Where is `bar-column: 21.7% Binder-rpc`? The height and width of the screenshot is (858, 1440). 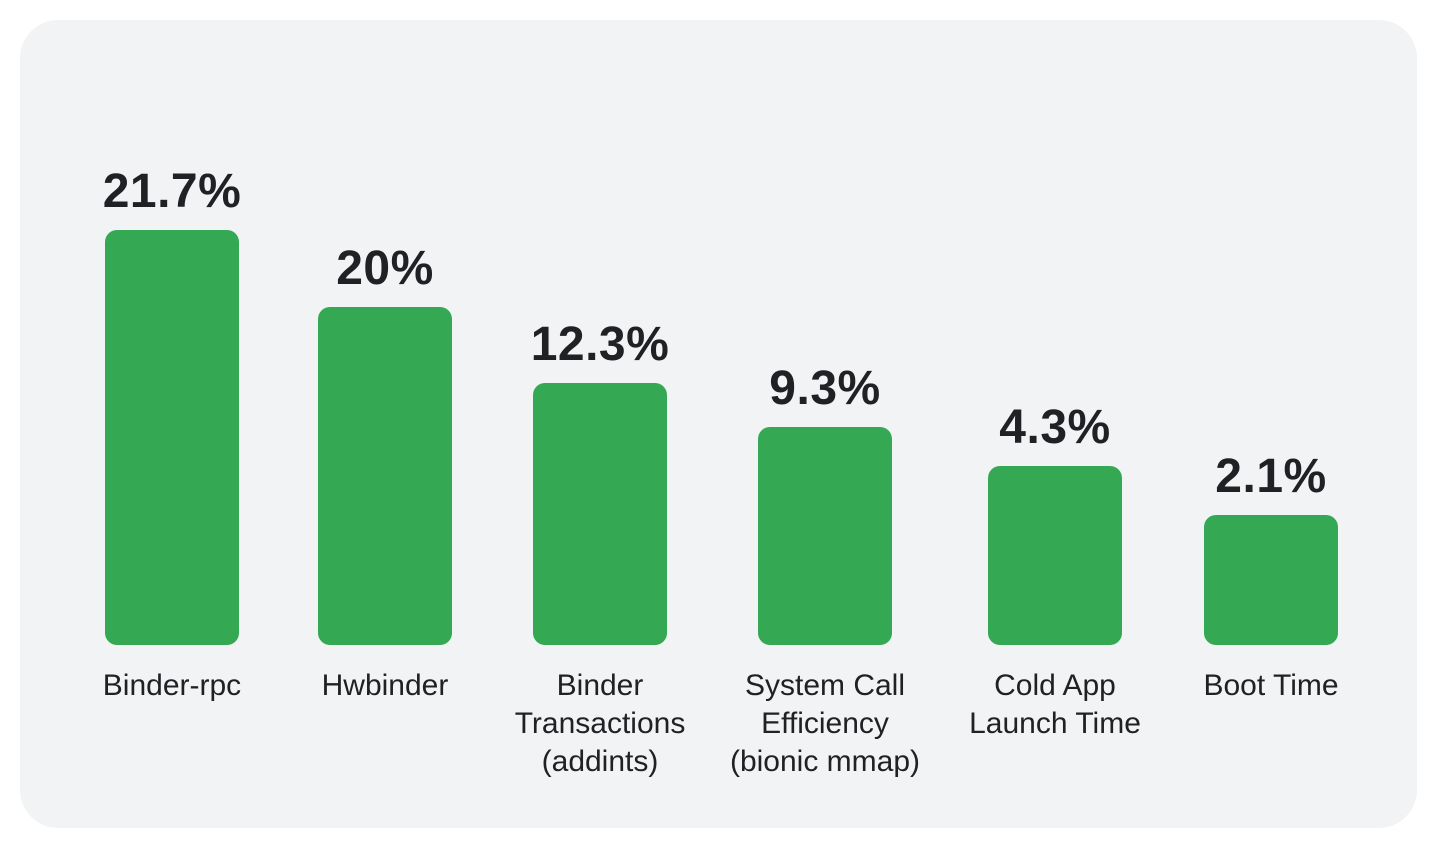
bar-column: 21.7% Binder-rpc is located at coordinates (172, 351).